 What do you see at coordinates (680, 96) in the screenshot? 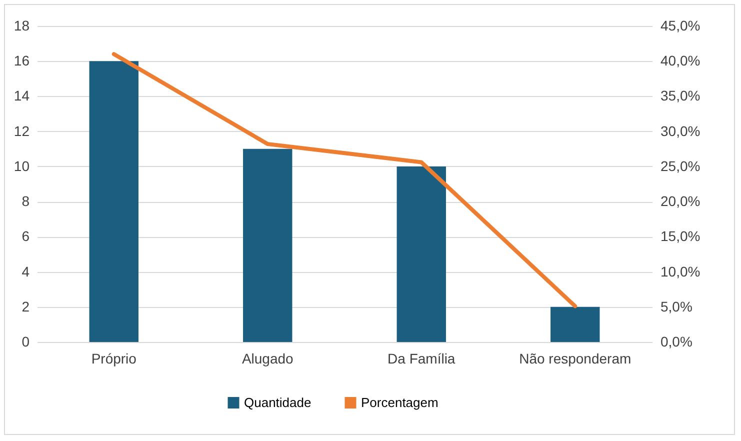
I see `y2-tick-label: 35,0%` at bounding box center [680, 96].